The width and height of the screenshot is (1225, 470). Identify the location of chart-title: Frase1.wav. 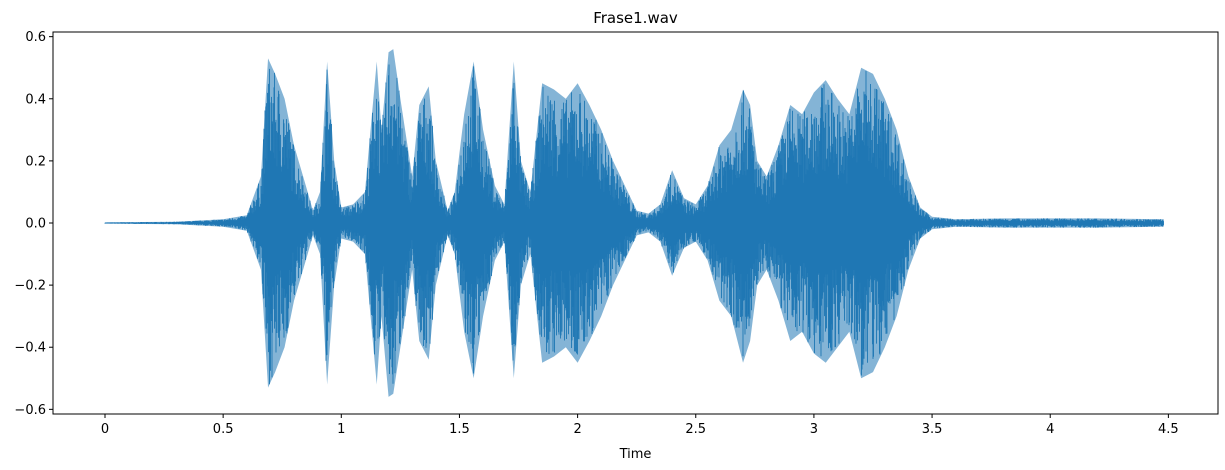
(635, 18).